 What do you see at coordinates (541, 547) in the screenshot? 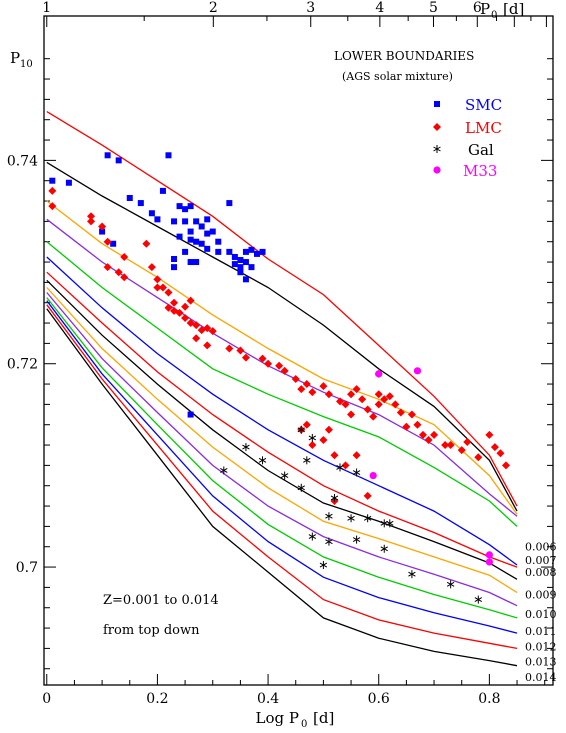
I see `z-label: 0.006` at bounding box center [541, 547].